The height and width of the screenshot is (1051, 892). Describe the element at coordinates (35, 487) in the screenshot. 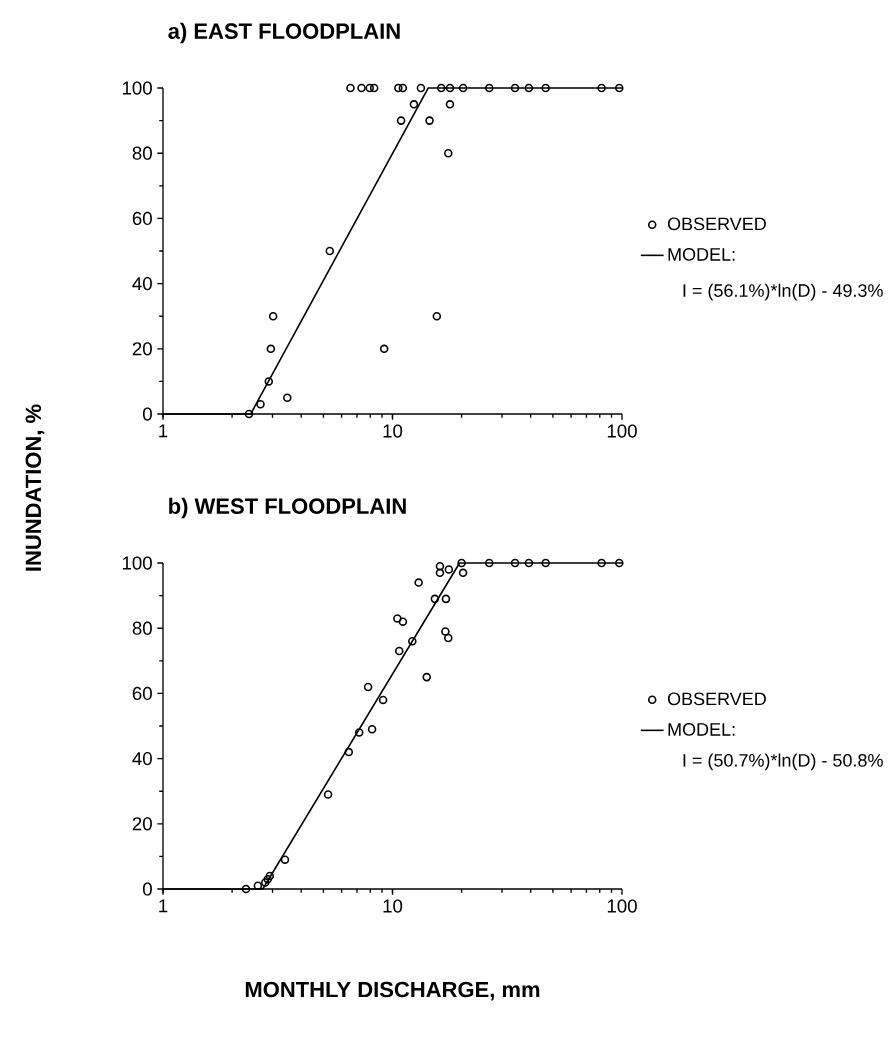

I see `y-axis-title: INUNDATION, %` at that location.